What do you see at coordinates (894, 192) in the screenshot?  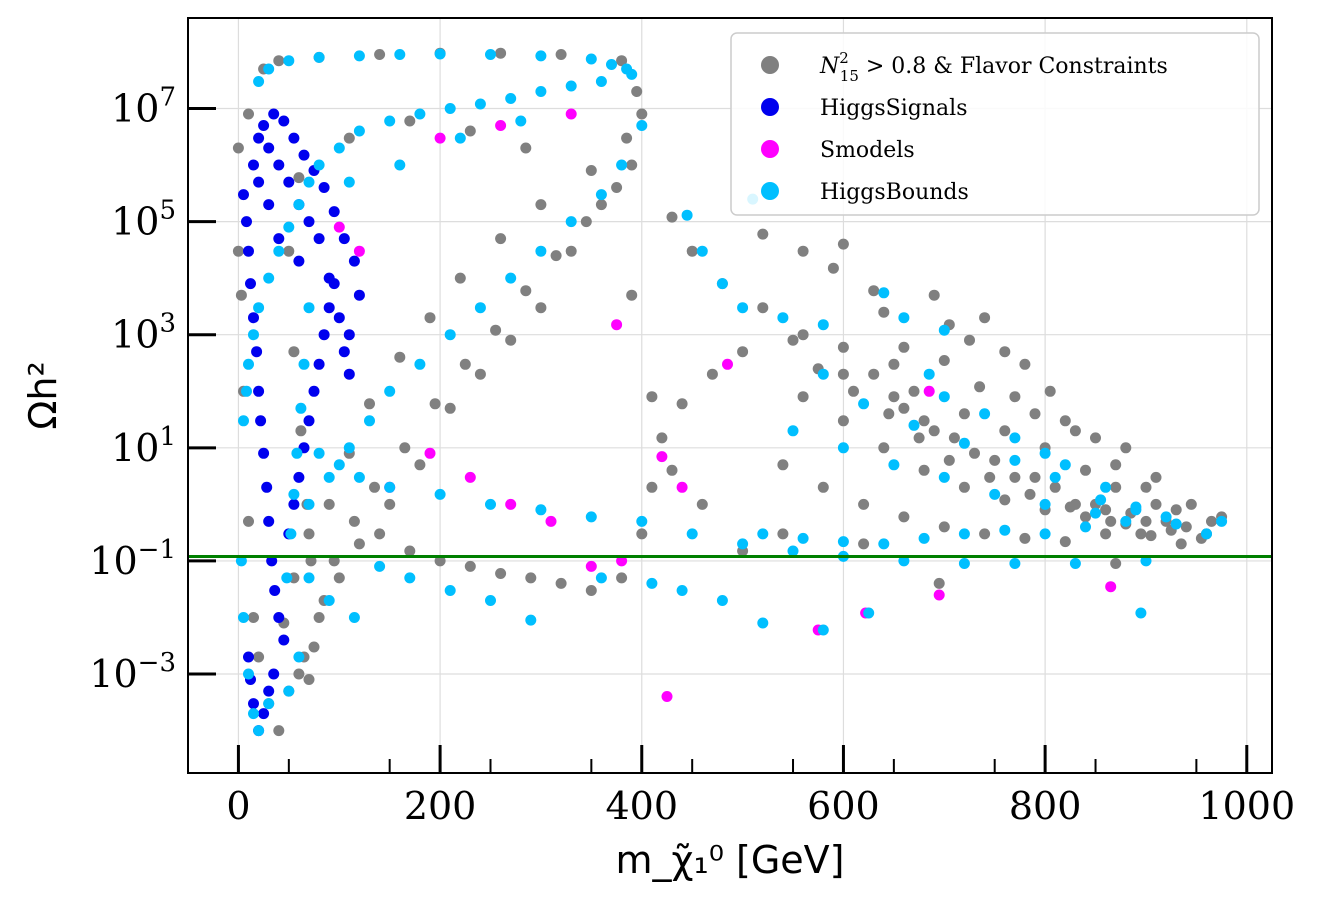 I see `legend-label: HiggsBounds` at bounding box center [894, 192].